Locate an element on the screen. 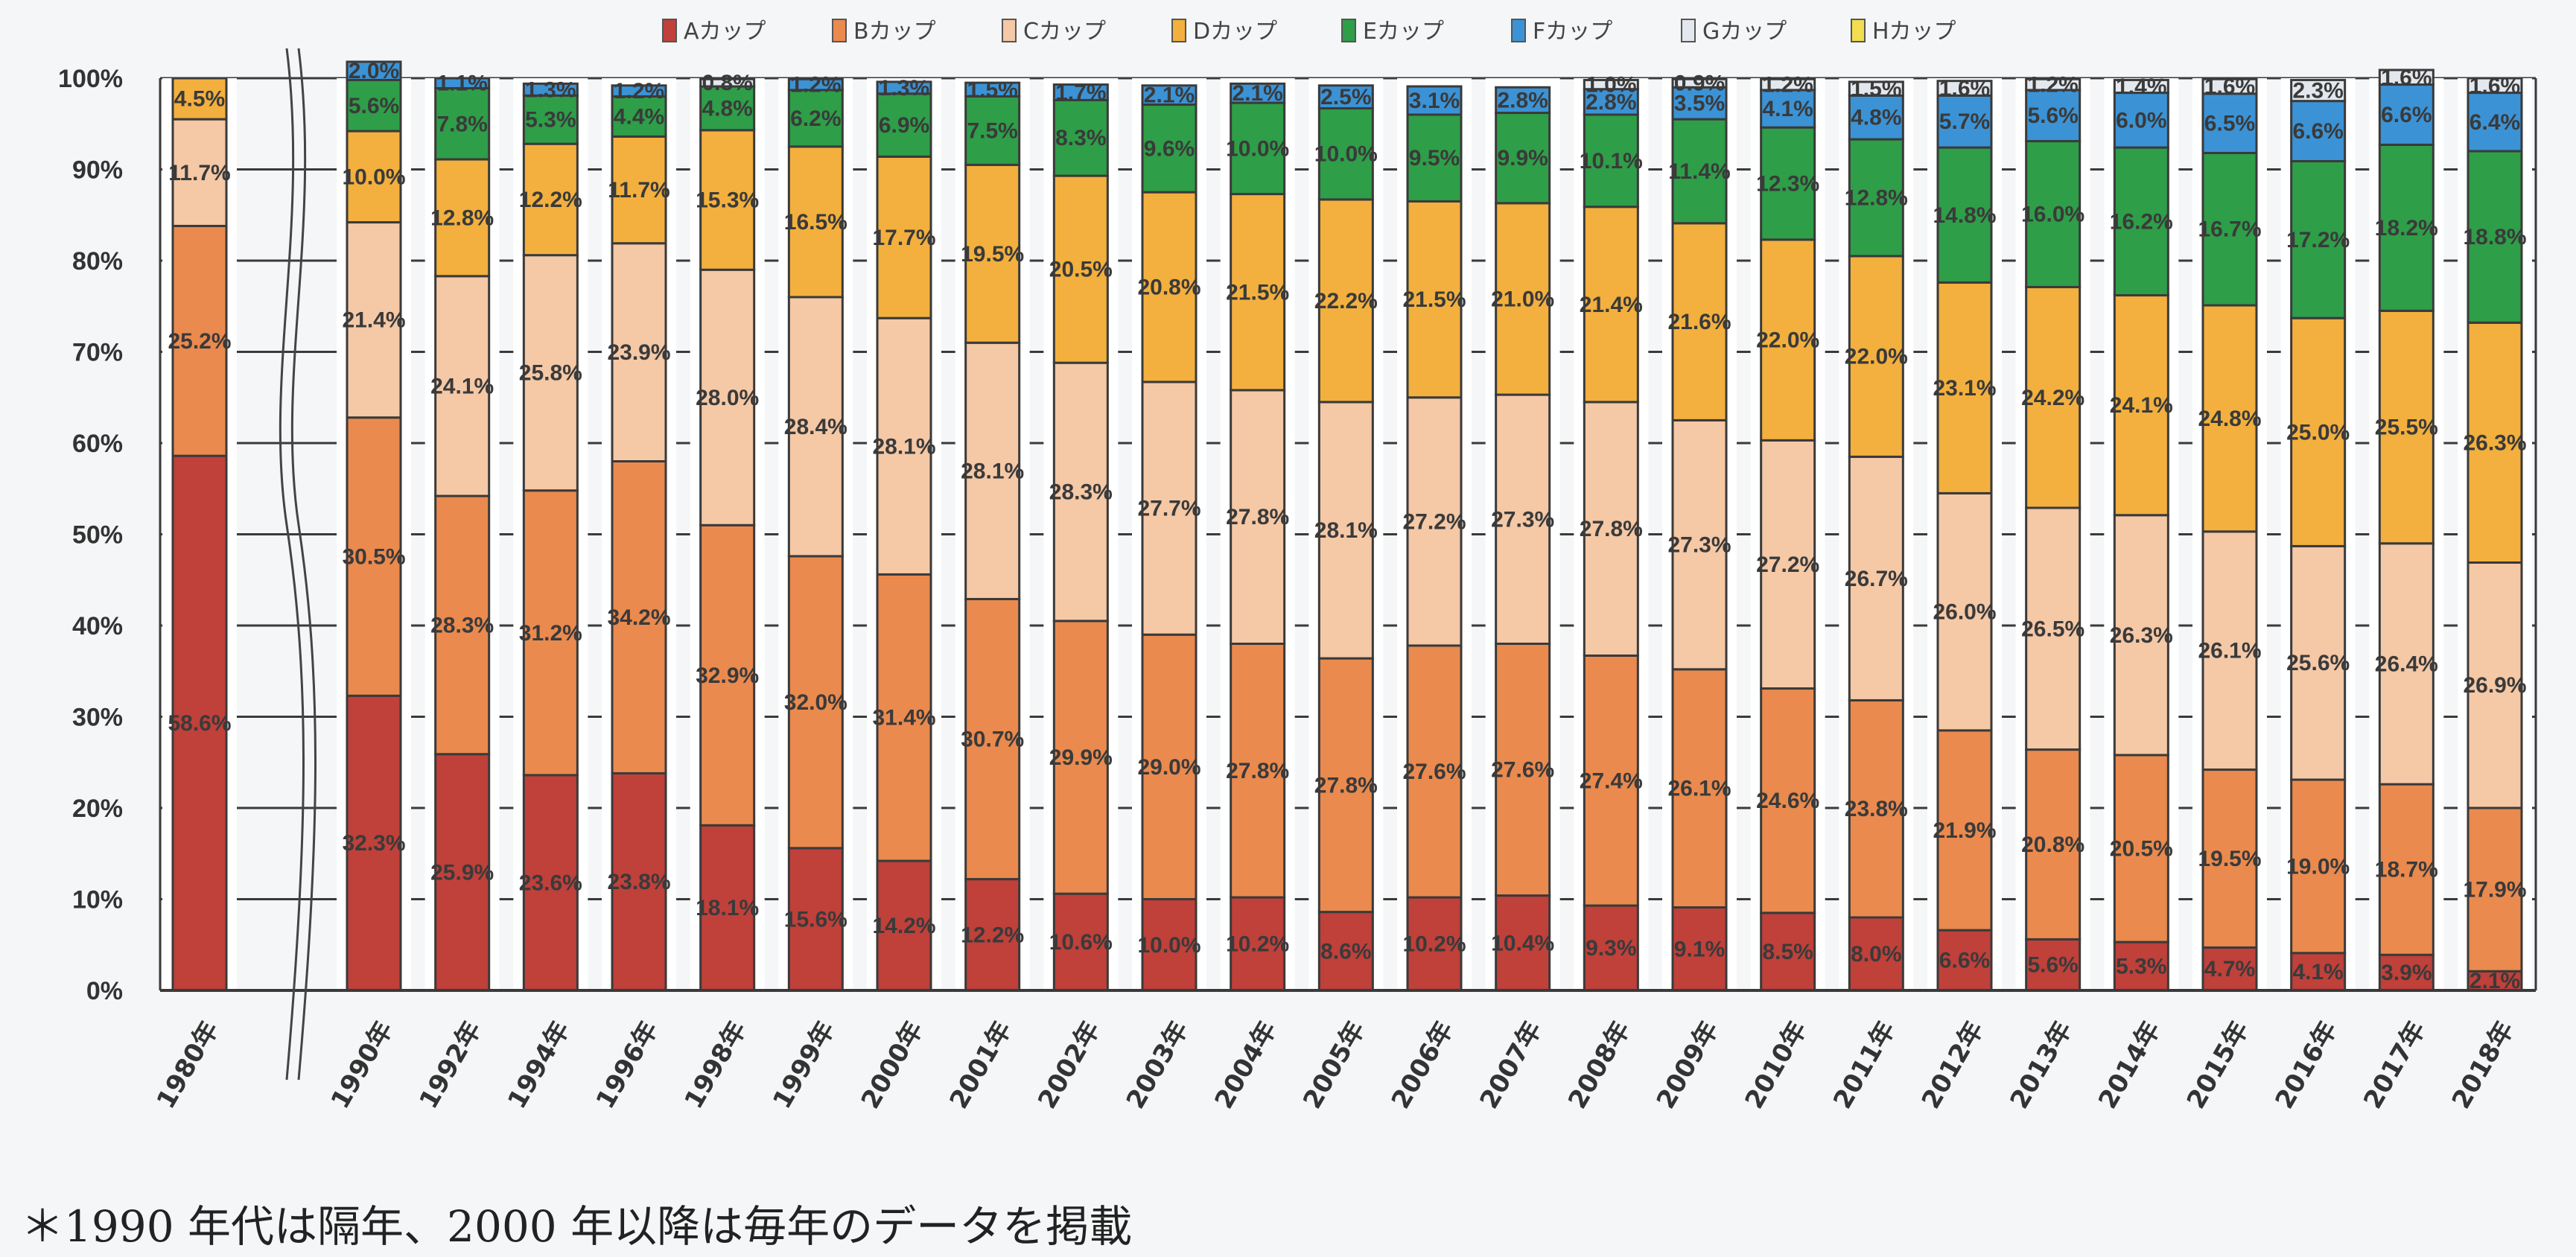 This screenshot has width=2576, height=1257. data-label: 16.5% is located at coordinates (815, 222).